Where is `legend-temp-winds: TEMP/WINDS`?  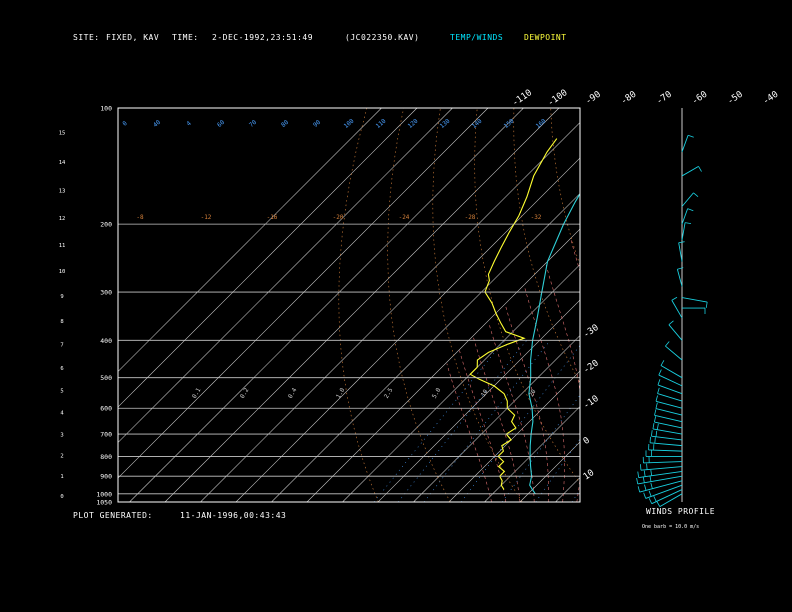
legend-temp-winds: TEMP/WINDS is located at coordinates (477, 37).